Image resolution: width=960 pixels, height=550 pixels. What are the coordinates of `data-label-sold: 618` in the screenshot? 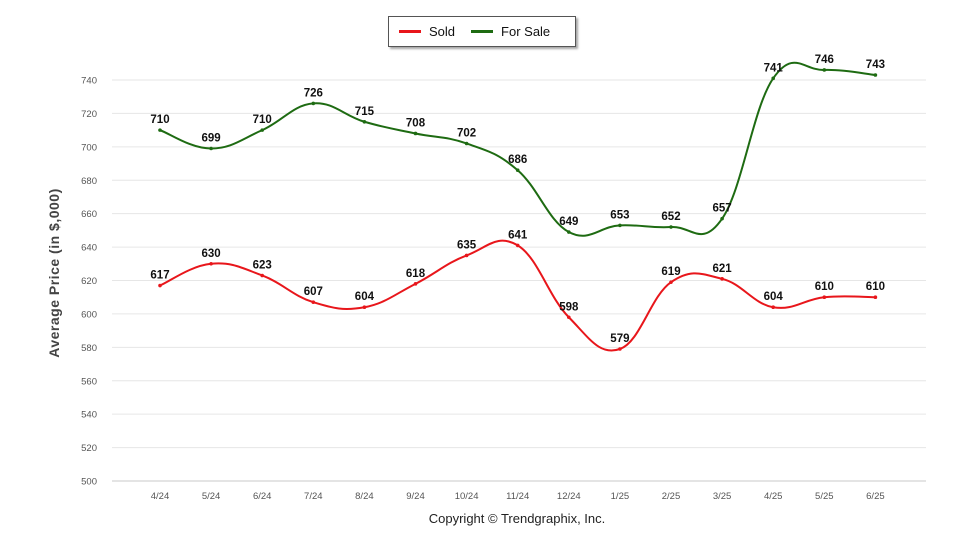 It's located at (416, 274).